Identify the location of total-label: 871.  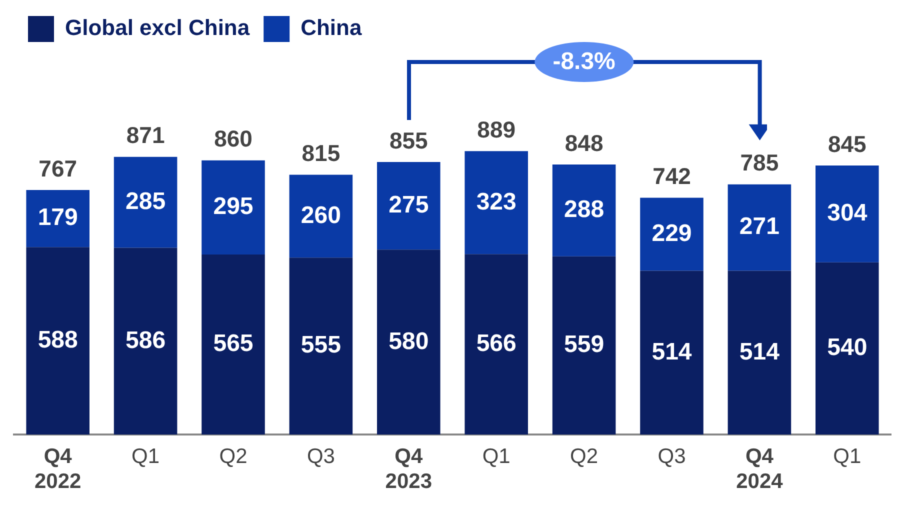
(145, 135).